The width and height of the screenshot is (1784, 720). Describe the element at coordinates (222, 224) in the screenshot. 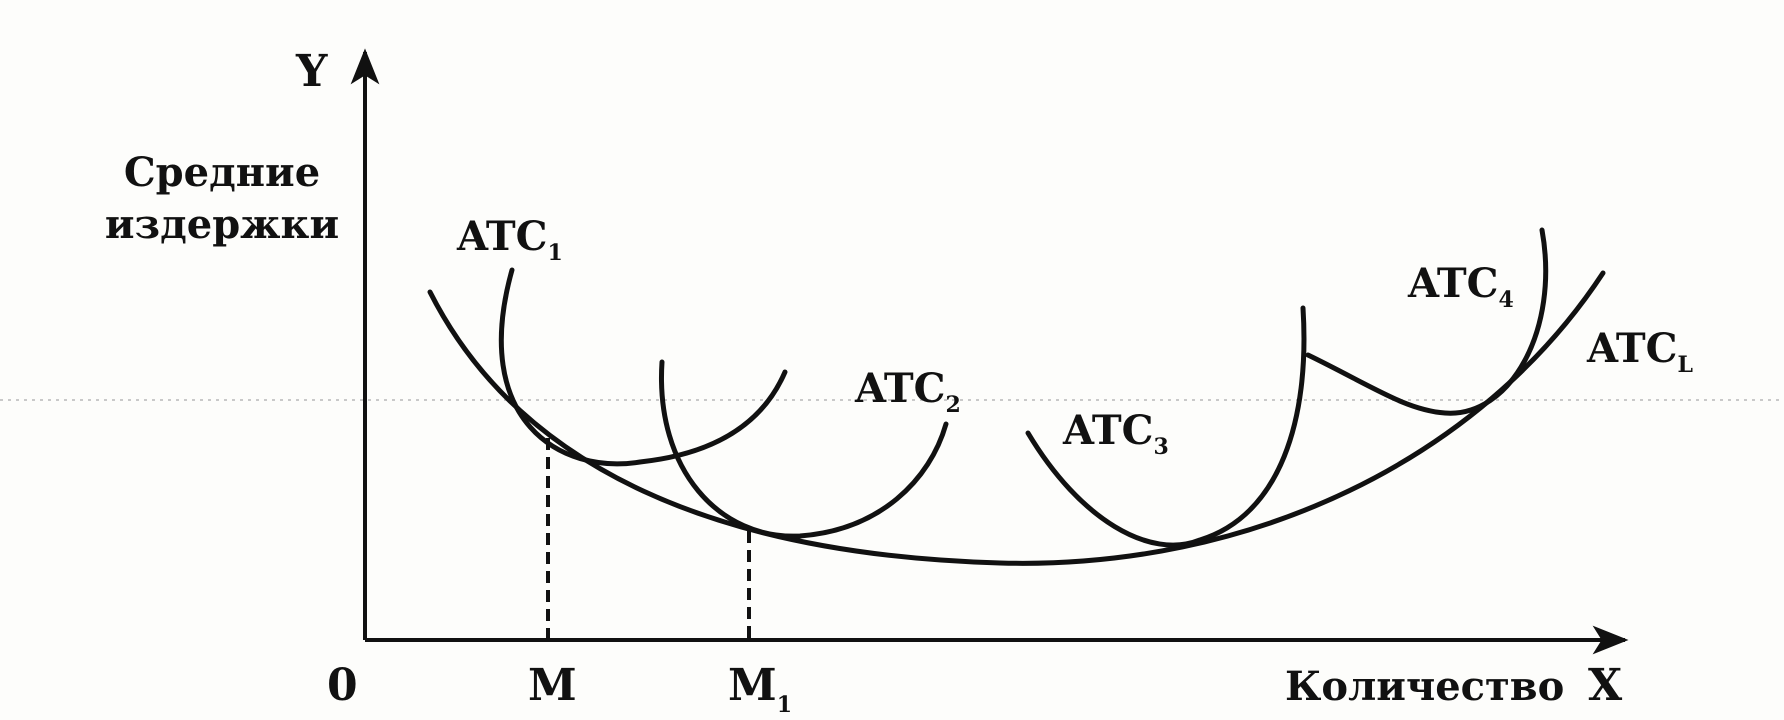

I see `y-axis-label-line-2: издержки` at that location.